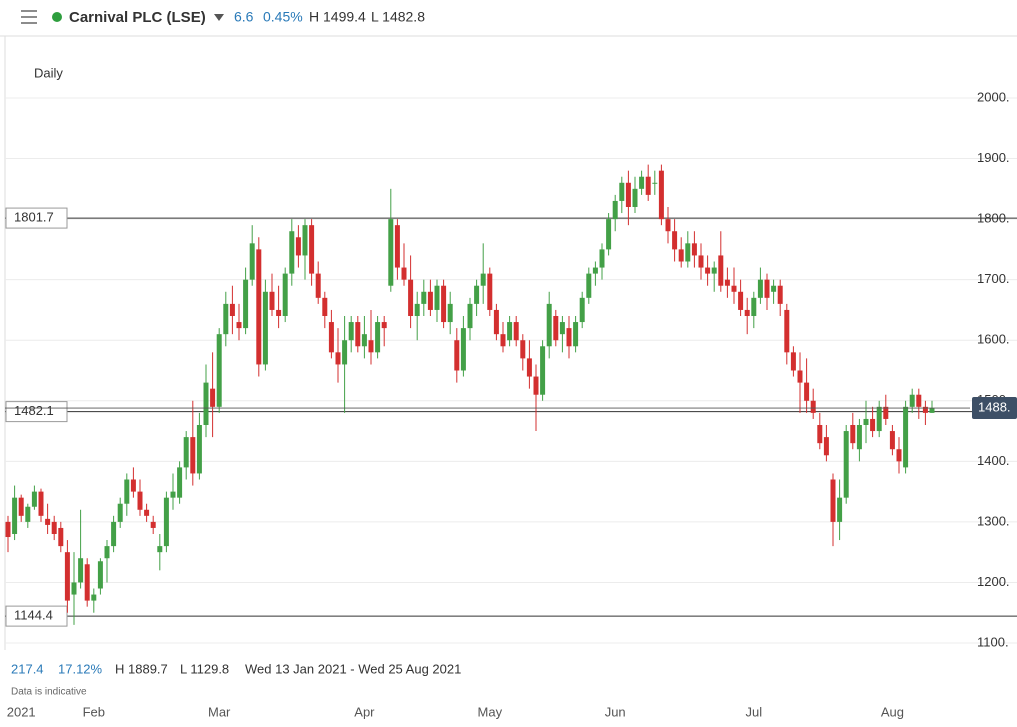  I want to click on y-tick-label: 1600., so click(993, 339).